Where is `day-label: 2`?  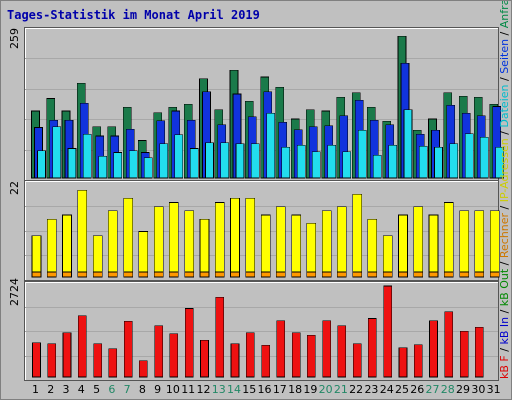 day-label: 2 is located at coordinates (51, 389).